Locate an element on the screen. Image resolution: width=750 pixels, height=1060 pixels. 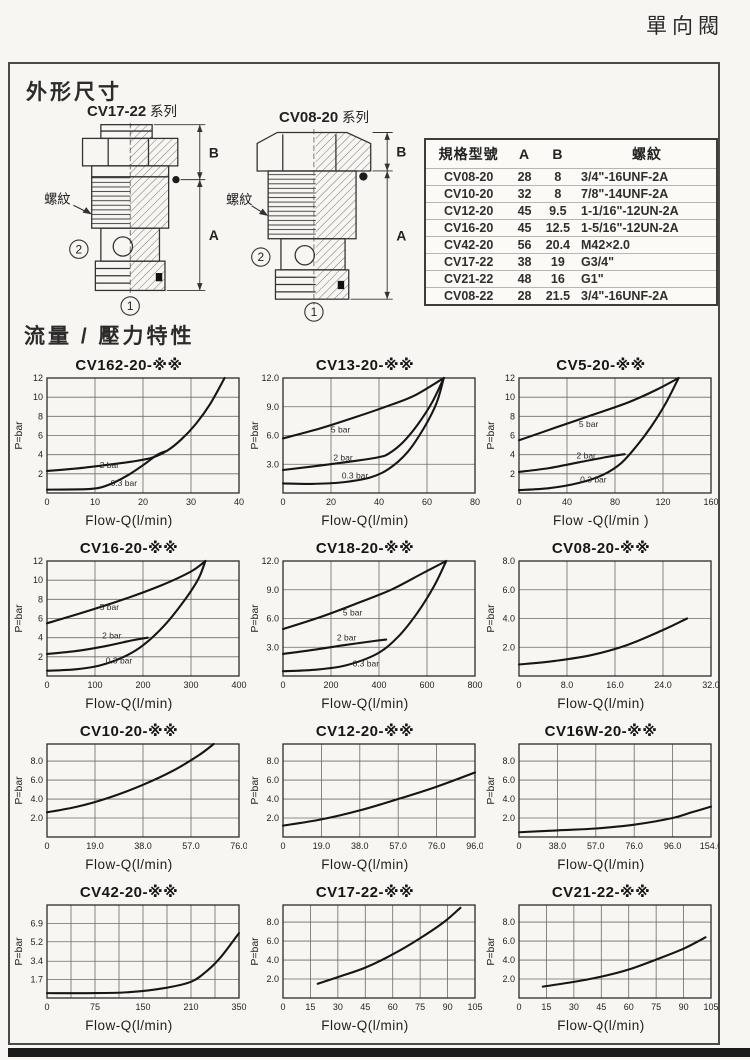
drawing-model: CV17-22 is located at coordinates (117, 111).